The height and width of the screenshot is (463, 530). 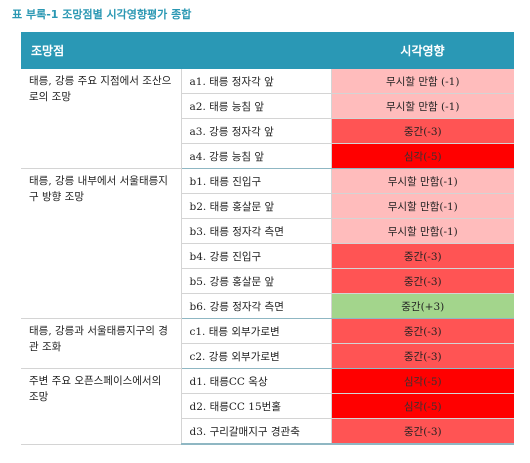 I want to click on table-row: a2. 태릉 능침 앞 무시할 만함 (-1), so click(x=267, y=106).